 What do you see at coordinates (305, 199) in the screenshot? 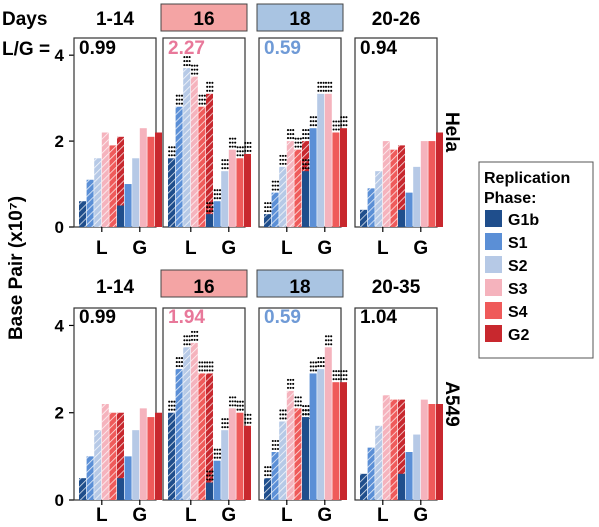
I see `bar-g1b-g` at bounding box center [305, 199].